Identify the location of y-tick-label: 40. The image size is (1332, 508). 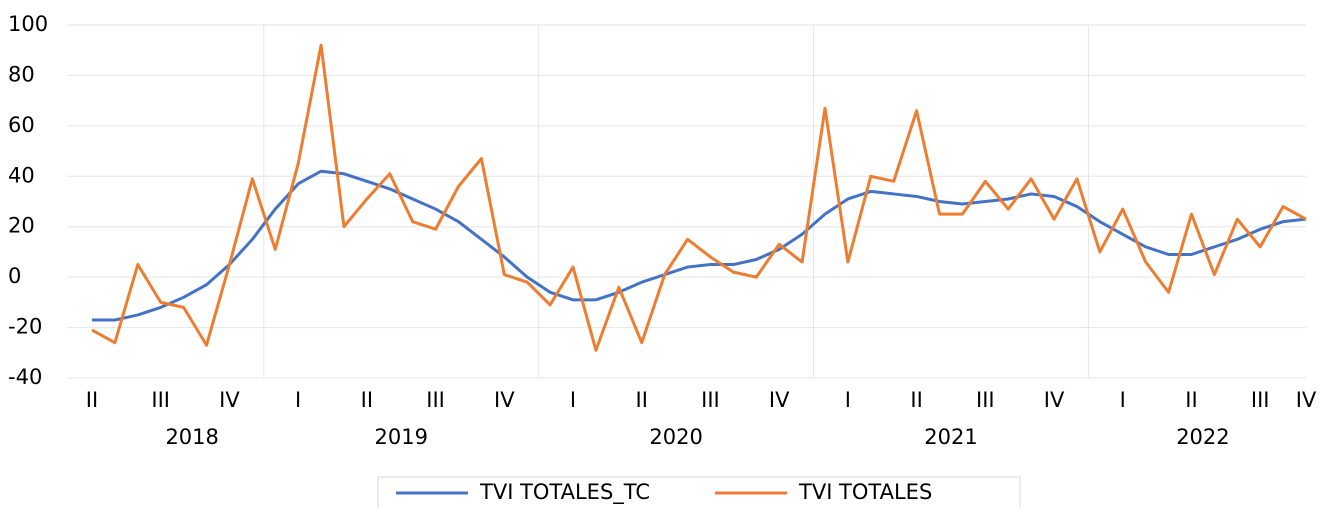
(21, 175).